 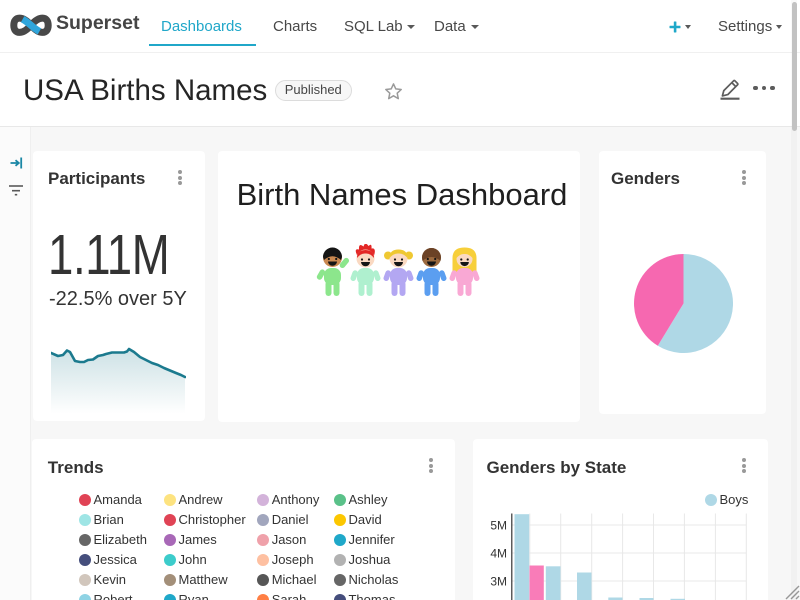 What do you see at coordinates (498, 553) in the screenshot?
I see `svg-text: 4M` at bounding box center [498, 553].